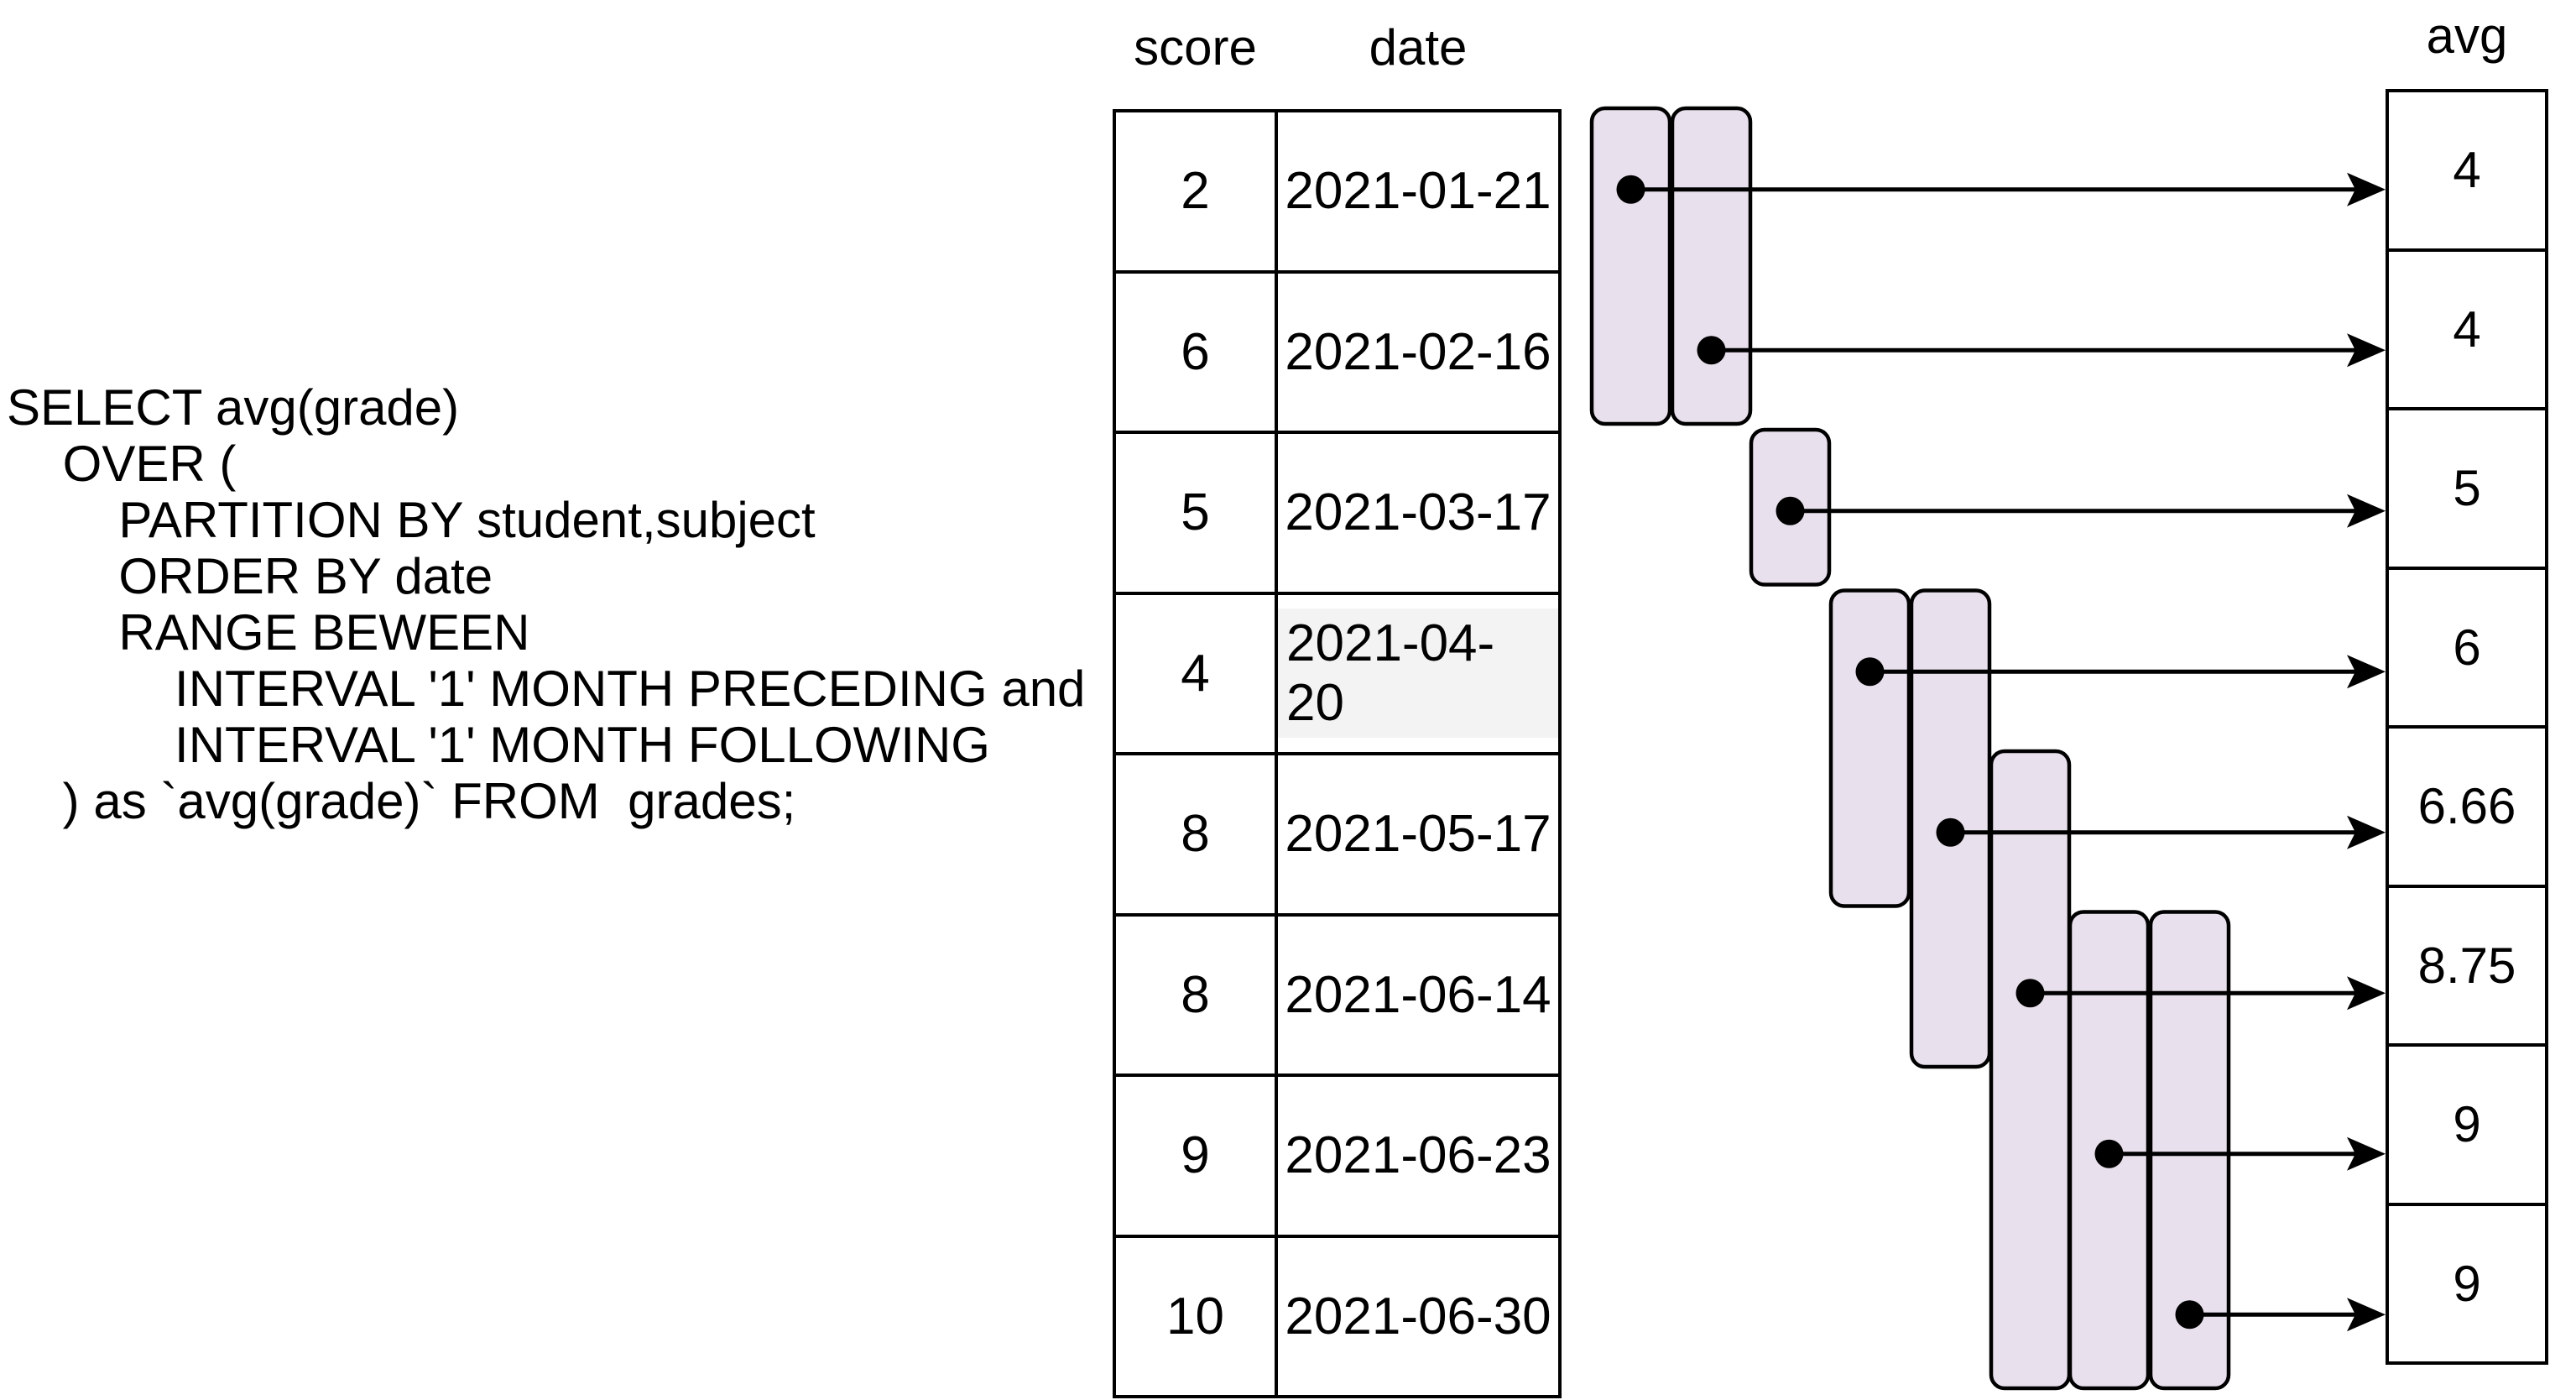 Image resolution: width=2576 pixels, height=1400 pixels. I want to click on table-row: 4 2021-04-20, so click(1337, 675).